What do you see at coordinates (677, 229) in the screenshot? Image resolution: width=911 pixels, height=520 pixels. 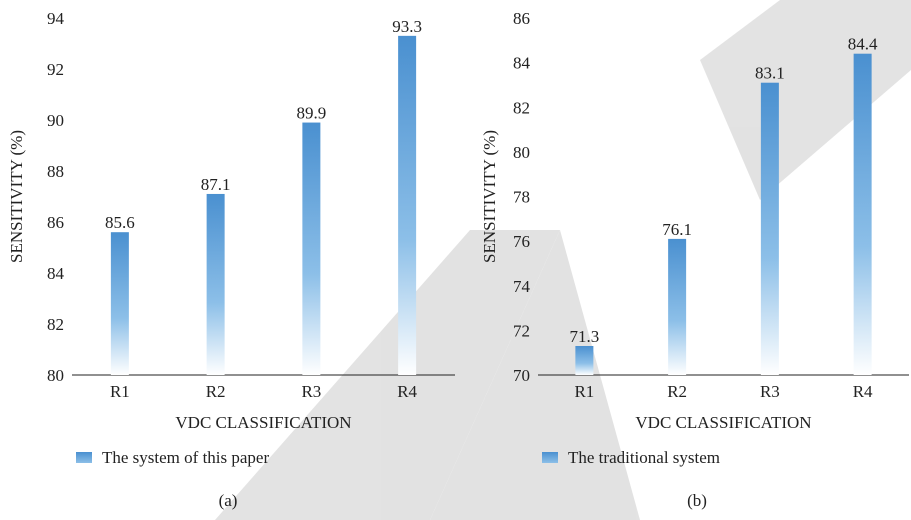 I see `data-label: 76.1` at bounding box center [677, 229].